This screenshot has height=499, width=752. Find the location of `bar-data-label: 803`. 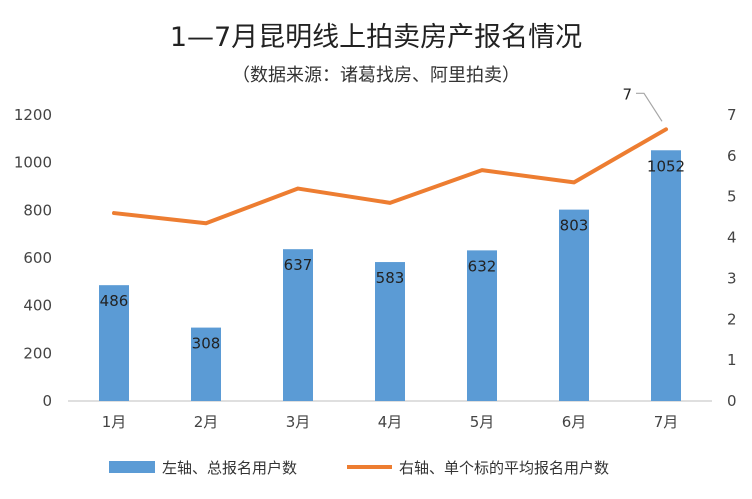

bar-data-label: 803 is located at coordinates (574, 226).